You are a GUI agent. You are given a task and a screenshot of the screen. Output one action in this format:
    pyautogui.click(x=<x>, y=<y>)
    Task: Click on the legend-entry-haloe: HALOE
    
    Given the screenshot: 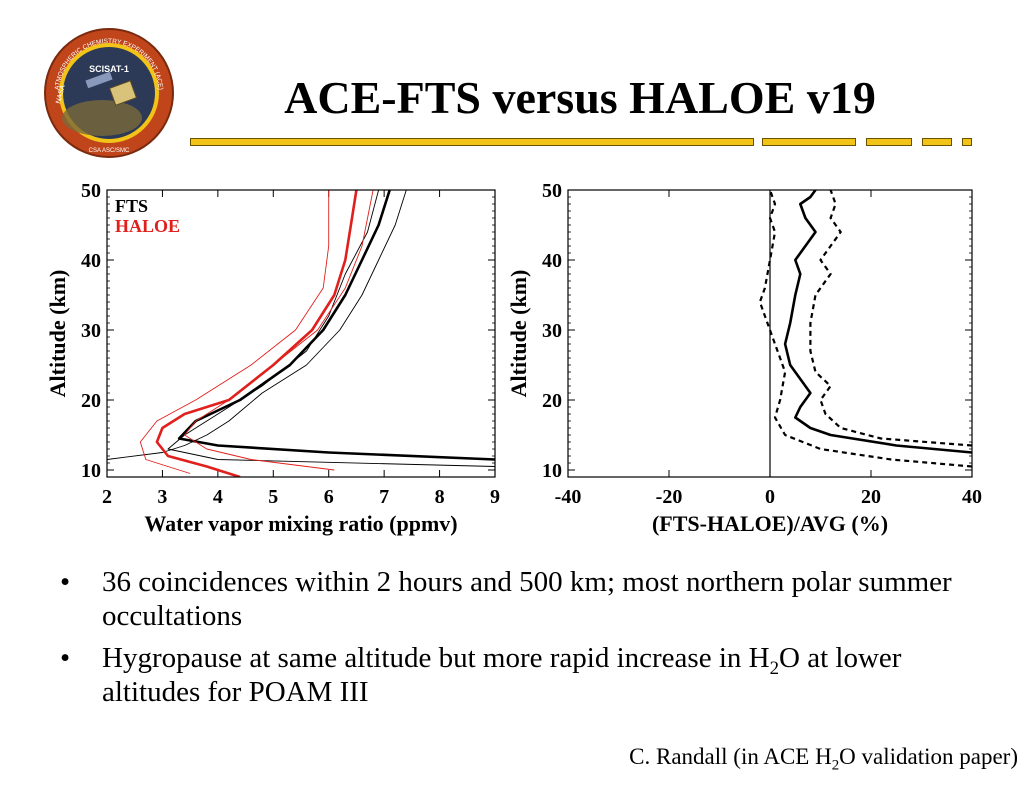 What is the action you would take?
    pyautogui.click(x=147, y=226)
    